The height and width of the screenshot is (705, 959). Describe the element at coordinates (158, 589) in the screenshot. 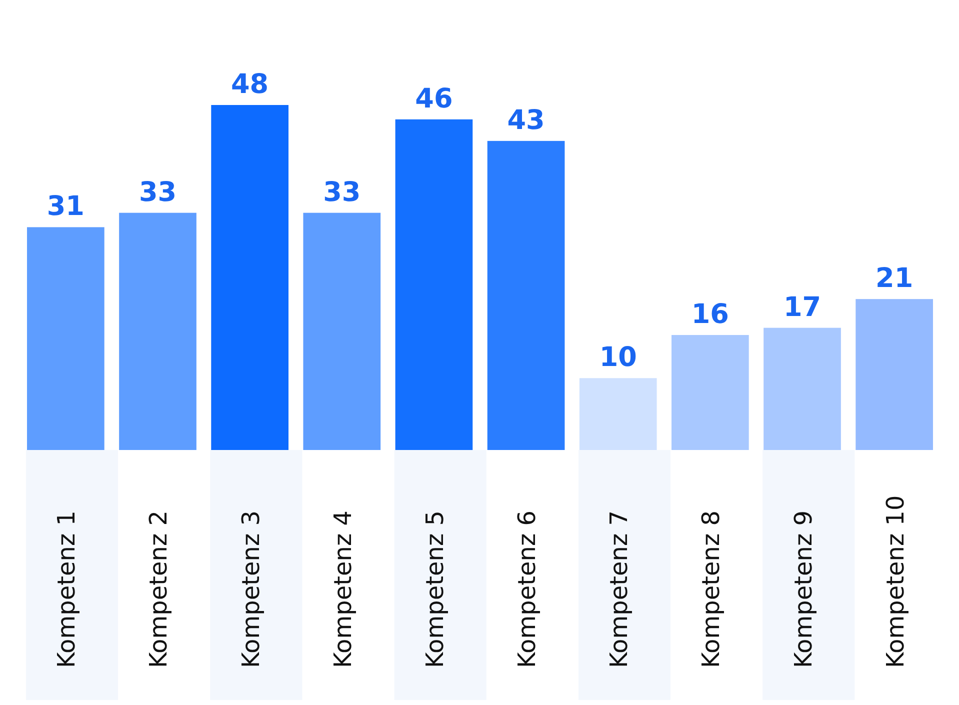

I see `x-tick-label: Kompetenz 2` at that location.